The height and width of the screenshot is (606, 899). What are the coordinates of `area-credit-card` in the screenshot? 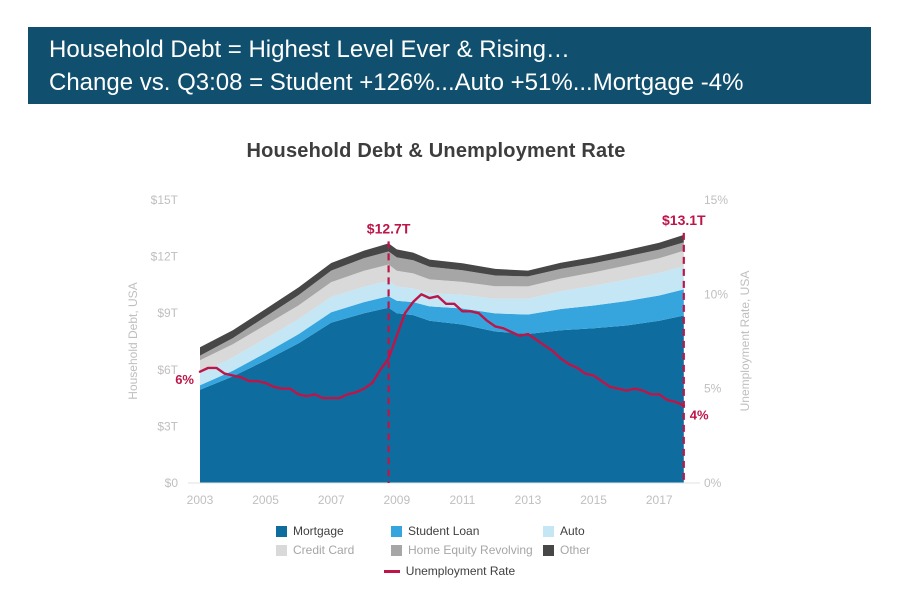 It's located at (442, 312).